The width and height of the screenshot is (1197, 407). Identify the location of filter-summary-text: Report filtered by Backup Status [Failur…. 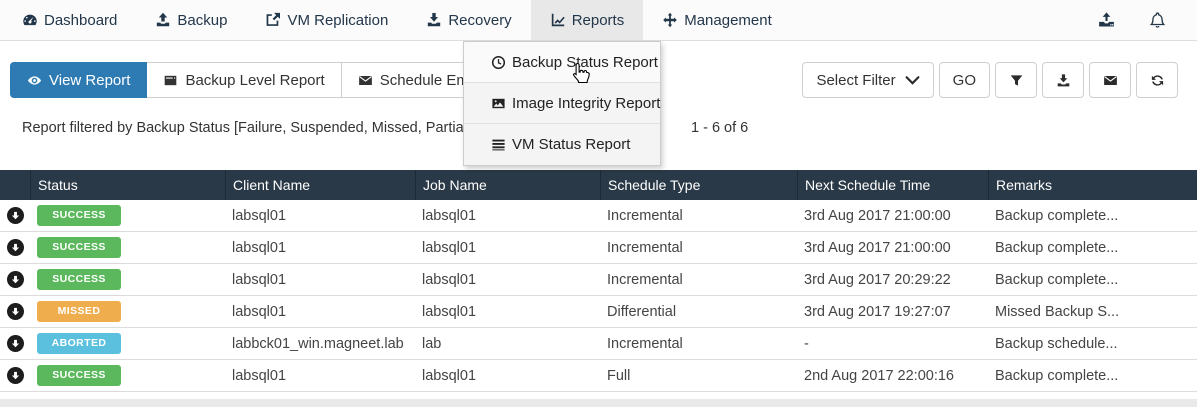
(258, 128).